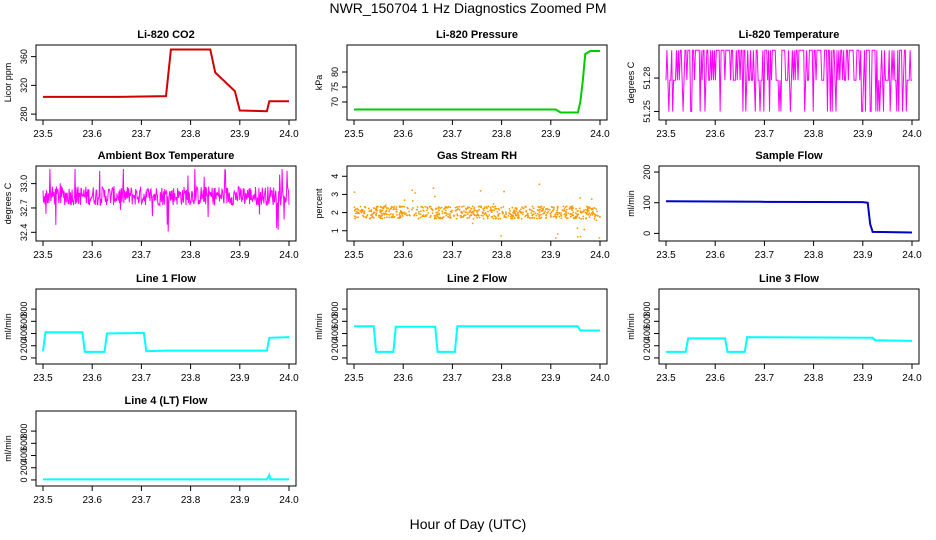 The image size is (936, 540). Describe the element at coordinates (477, 35) in the screenshot. I see `panel-title: Li-820 Pressure` at that location.